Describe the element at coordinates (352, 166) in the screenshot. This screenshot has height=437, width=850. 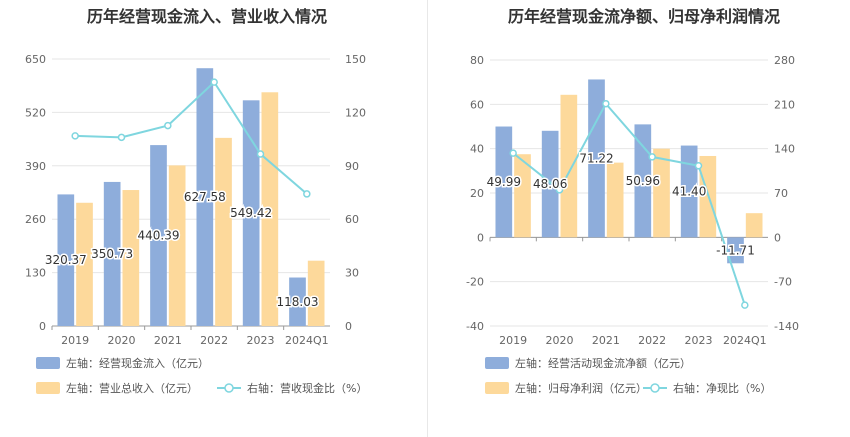
I see `right-axis-tick: 90` at that location.